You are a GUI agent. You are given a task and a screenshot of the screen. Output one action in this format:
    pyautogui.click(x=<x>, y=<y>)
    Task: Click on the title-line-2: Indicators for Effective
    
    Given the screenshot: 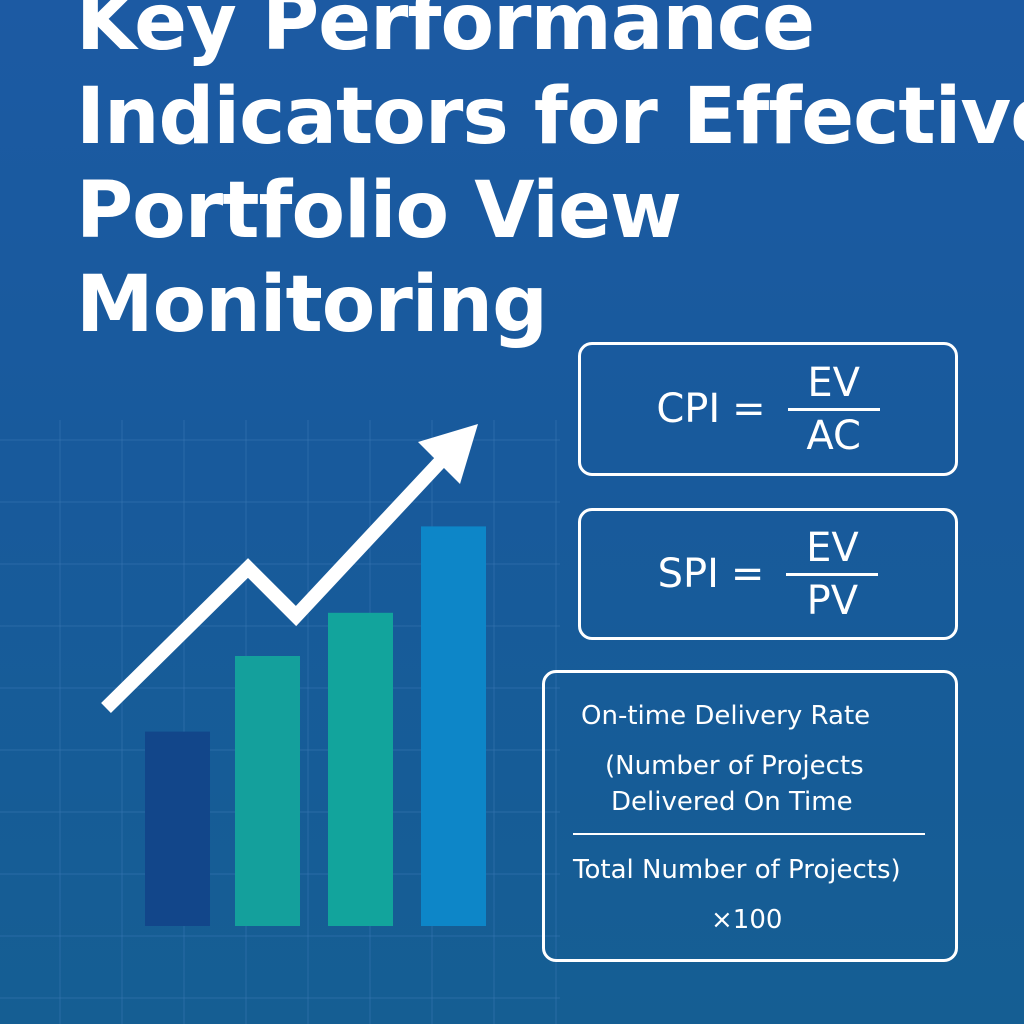 What is the action you would take?
    pyautogui.click(x=550, y=117)
    